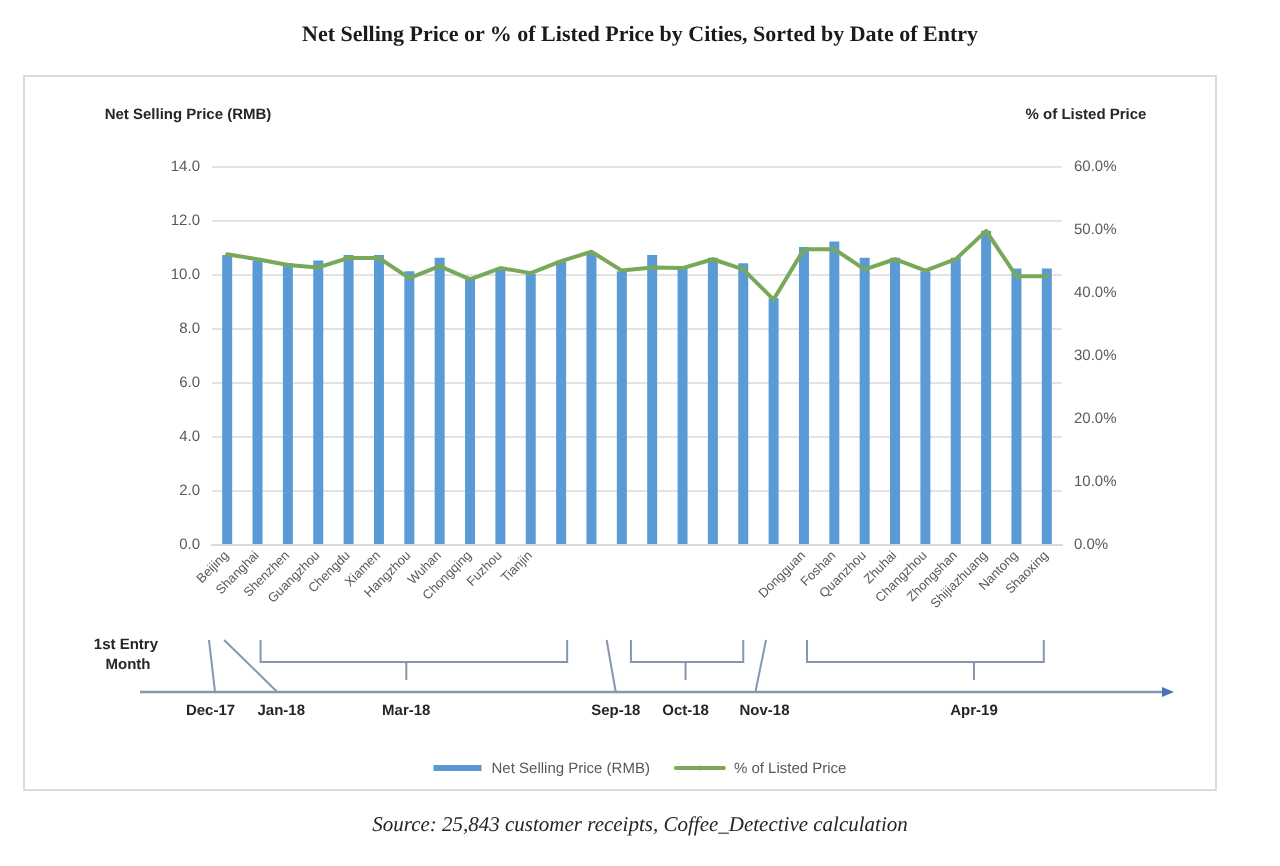  Describe the element at coordinates (640, 826) in the screenshot. I see `source-note: Source: 25,843 customer receipts, Coffee_Detective calculation` at that location.